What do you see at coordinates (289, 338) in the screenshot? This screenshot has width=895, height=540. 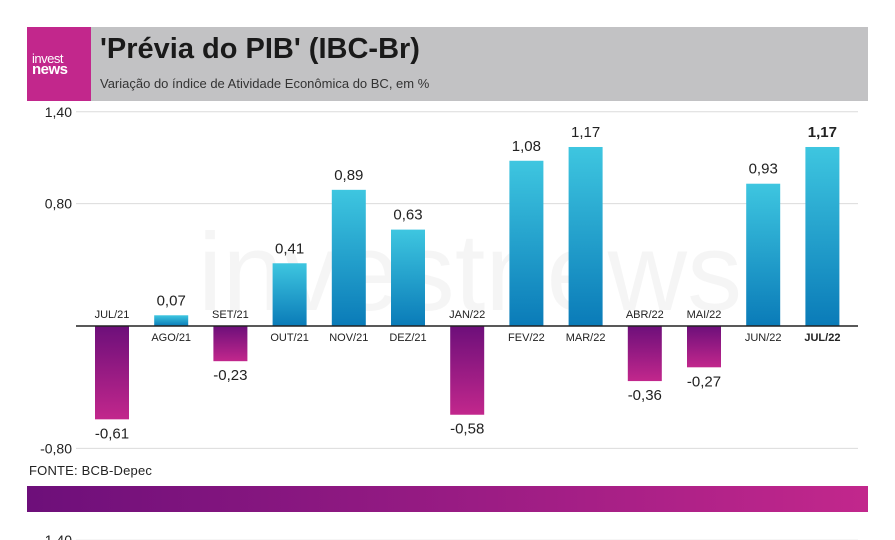 I see `category-label: OUT/21` at bounding box center [289, 338].